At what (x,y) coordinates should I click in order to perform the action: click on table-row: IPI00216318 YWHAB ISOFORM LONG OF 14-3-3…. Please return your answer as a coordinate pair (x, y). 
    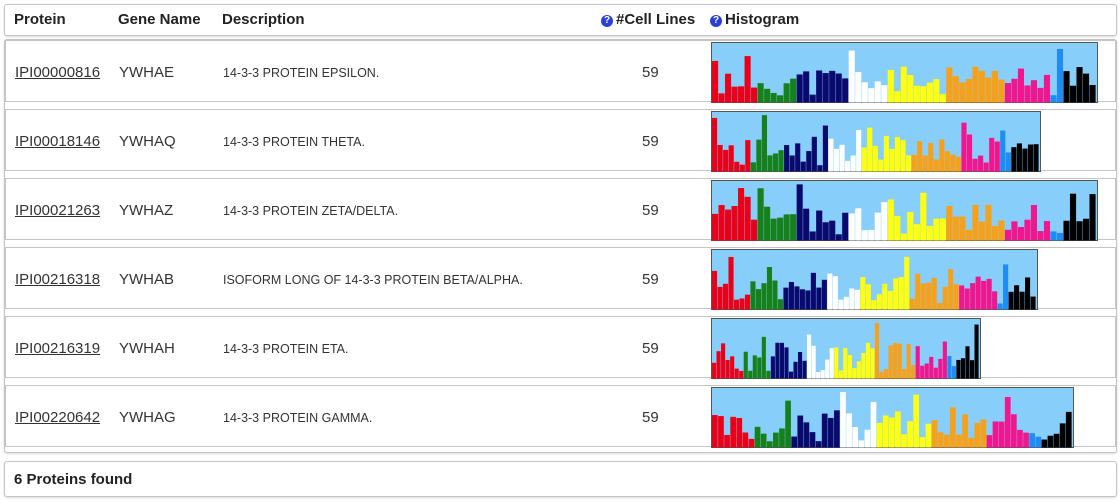
    Looking at the image, I should click on (560, 278).